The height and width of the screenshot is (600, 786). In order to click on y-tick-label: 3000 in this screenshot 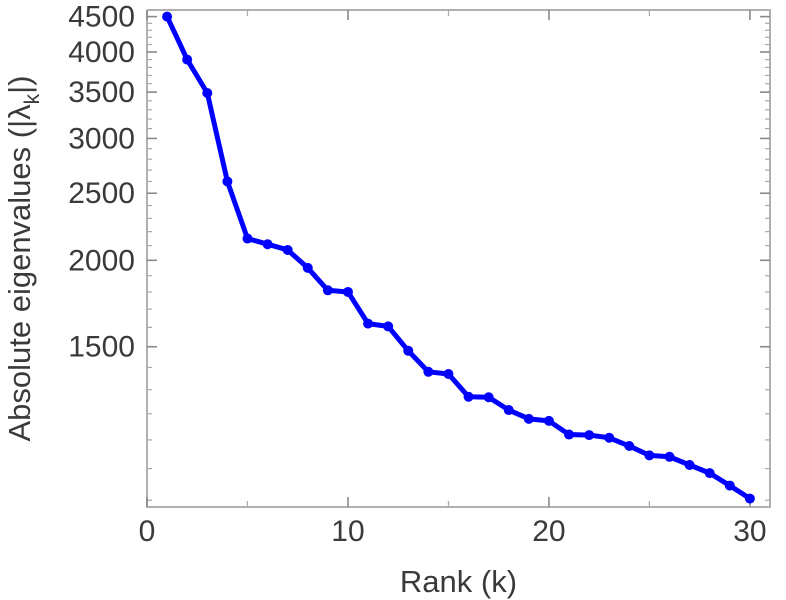, I will do `click(101, 138)`.